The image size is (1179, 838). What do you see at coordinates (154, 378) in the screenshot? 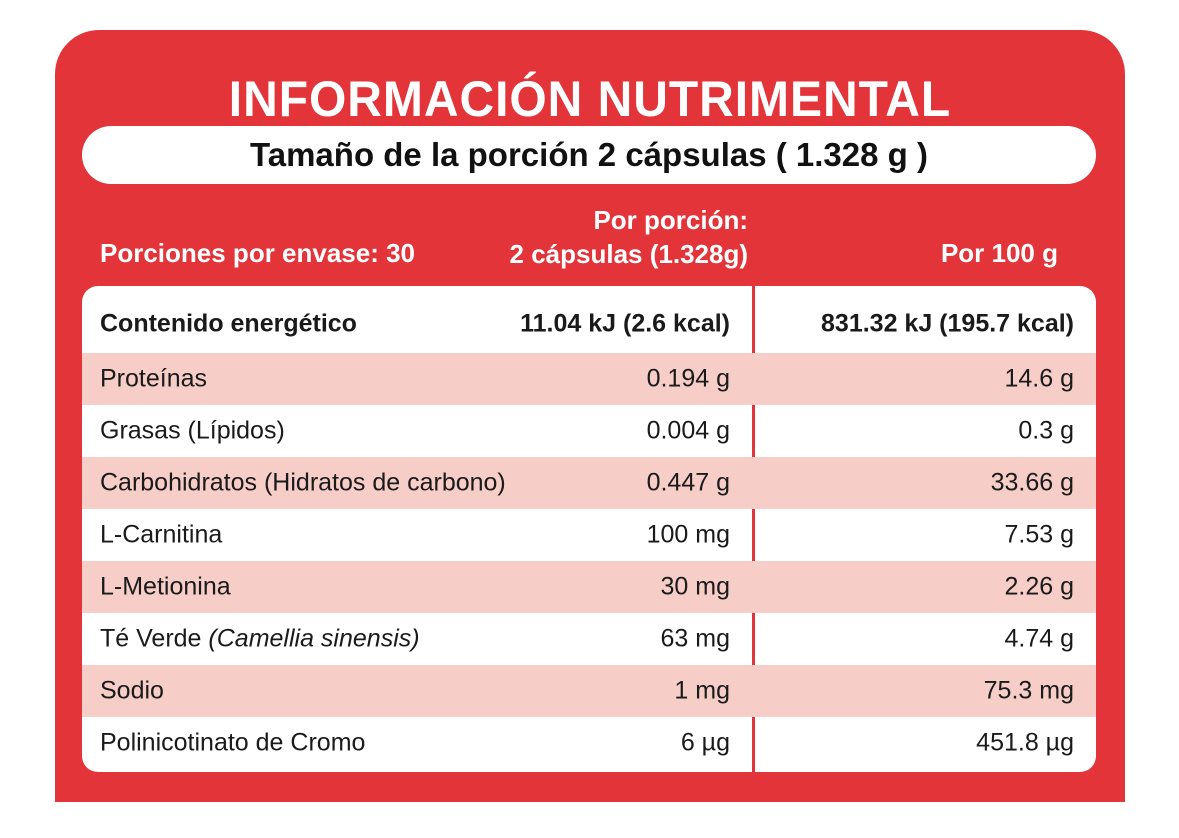
I see `nutrient-name: Proteínas` at bounding box center [154, 378].